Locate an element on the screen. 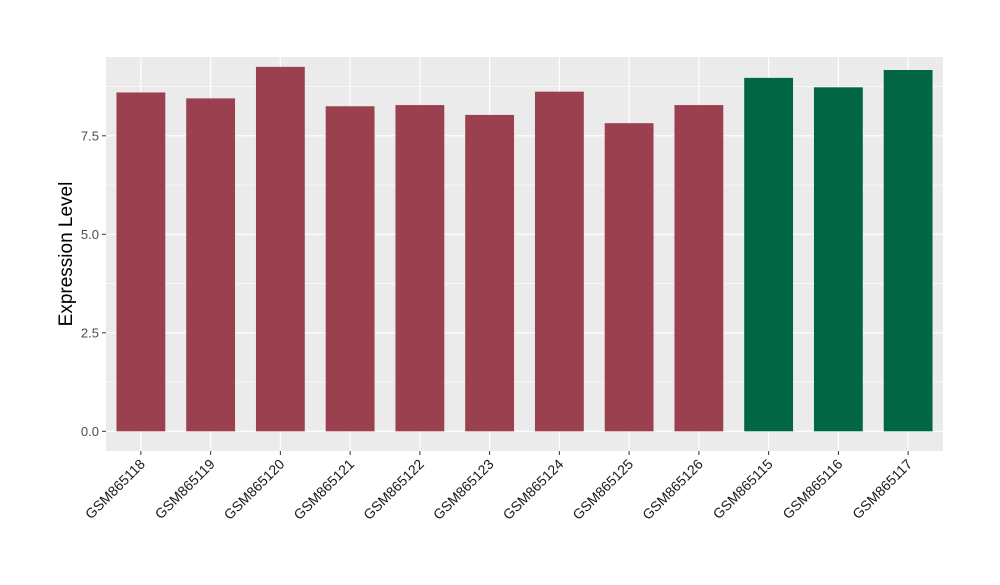  x-tick-label: GSM865118 is located at coordinates (115, 489).